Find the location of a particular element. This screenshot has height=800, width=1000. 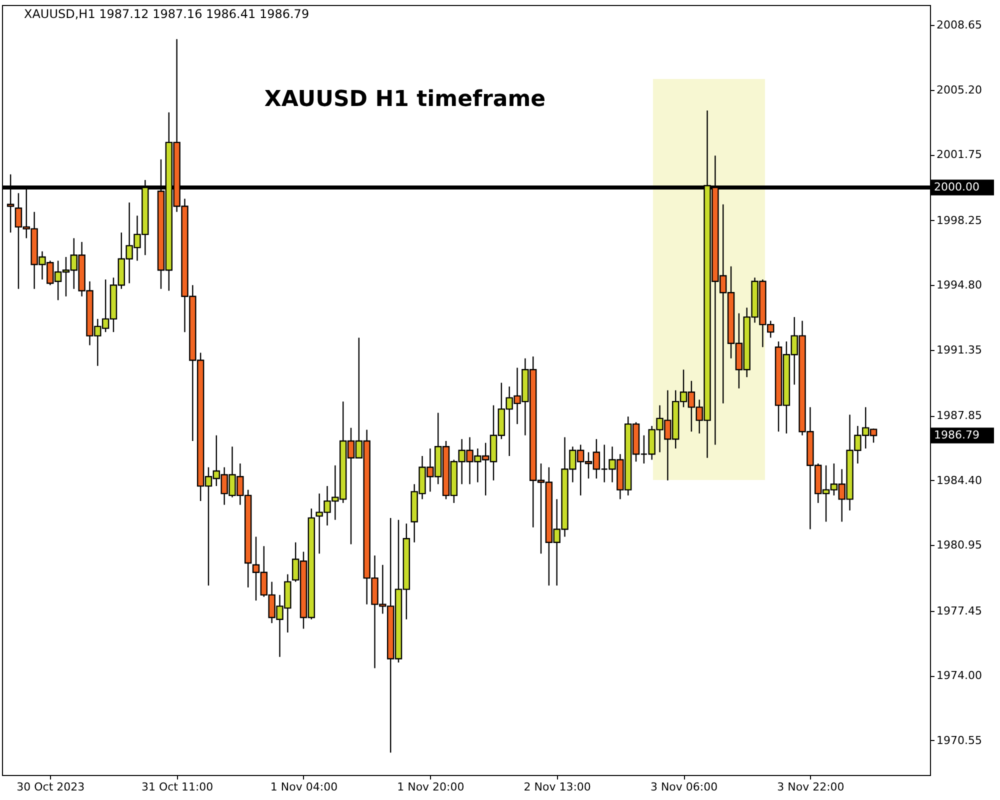

y-tick-label: 1991.35 is located at coordinates (959, 349).